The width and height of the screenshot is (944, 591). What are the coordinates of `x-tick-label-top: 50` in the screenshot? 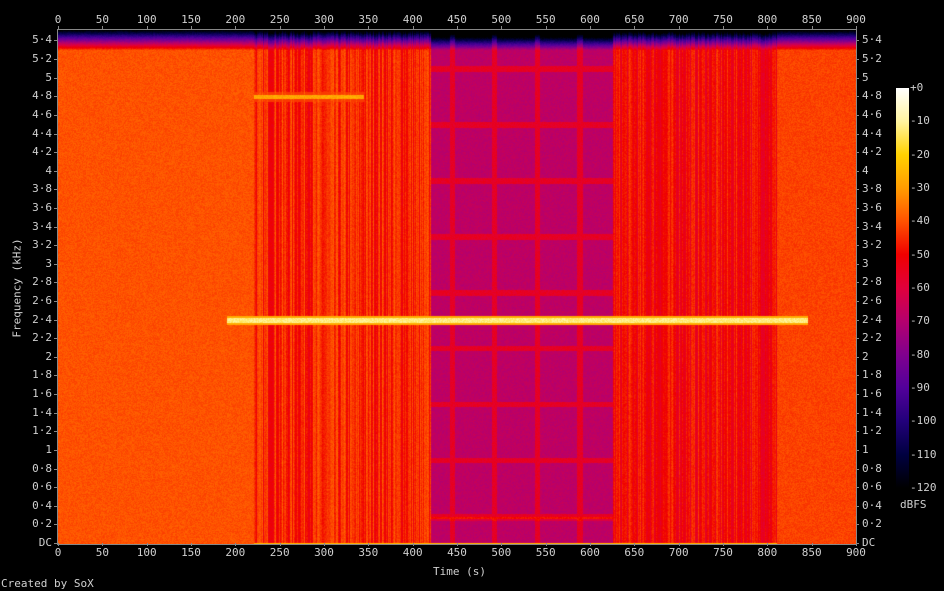 It's located at (102, 19).